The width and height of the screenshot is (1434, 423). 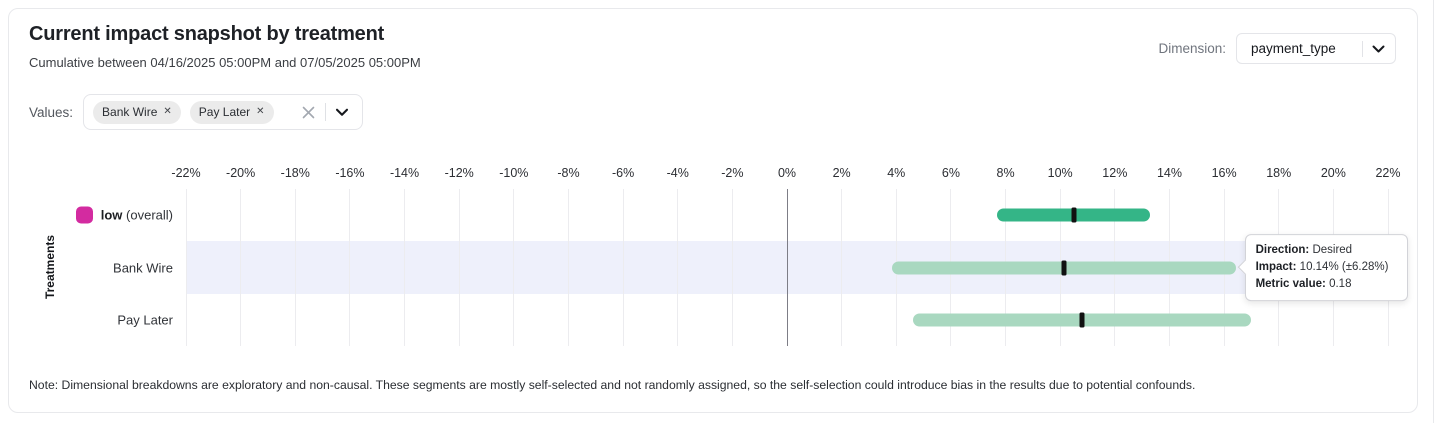 What do you see at coordinates (1169, 173) in the screenshot?
I see `x-tick-label: 14%` at bounding box center [1169, 173].